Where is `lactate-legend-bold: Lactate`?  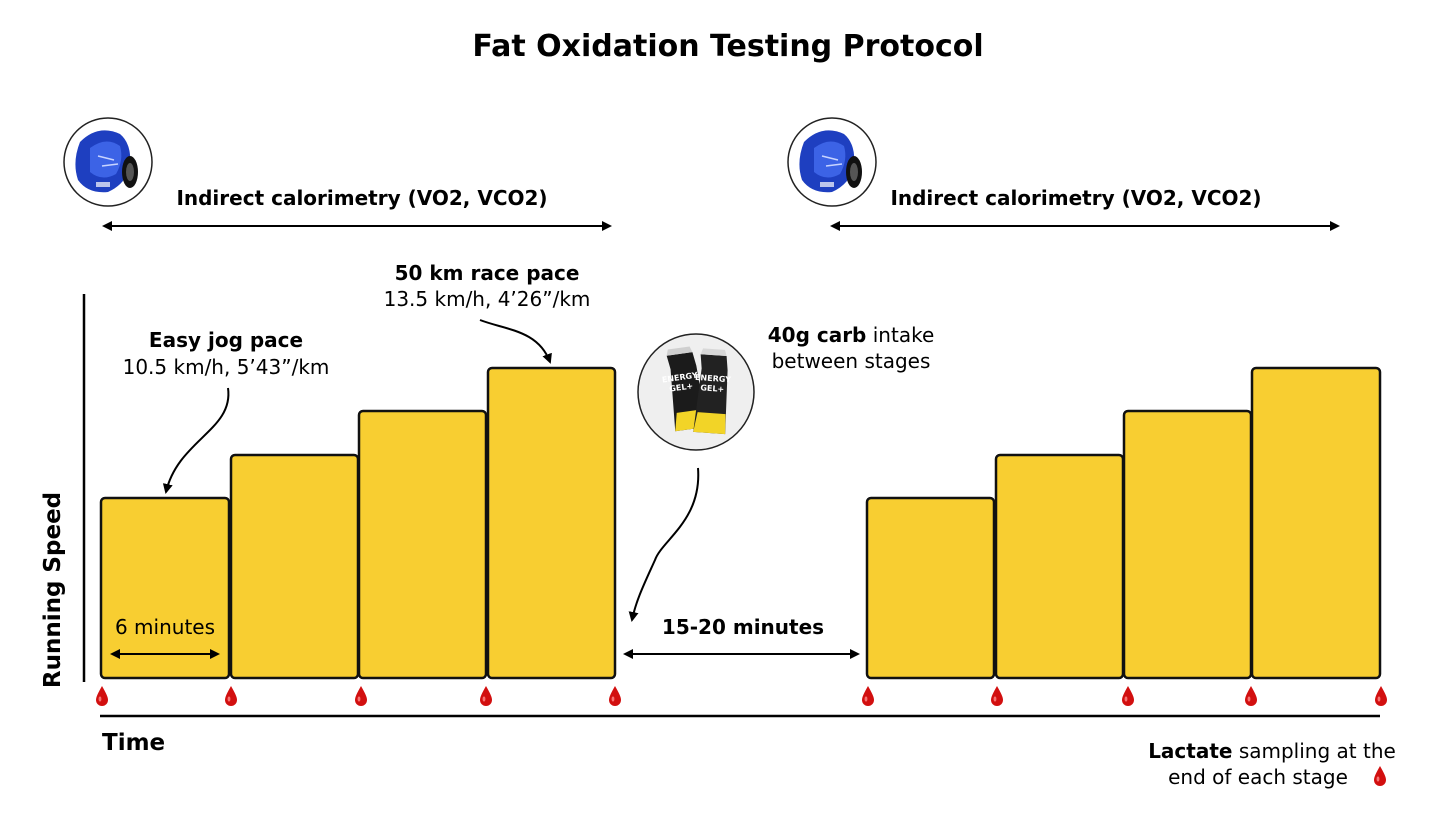
lactate-legend-bold: Lactate is located at coordinates (1190, 751).